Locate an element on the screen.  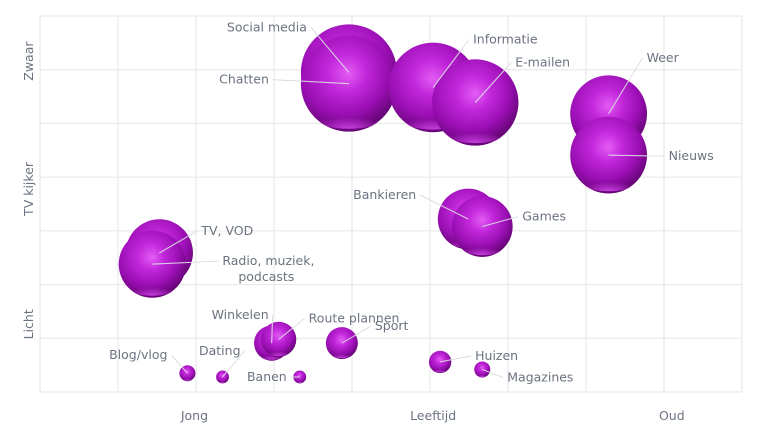
bubble-label: Dating is located at coordinates (220, 350).